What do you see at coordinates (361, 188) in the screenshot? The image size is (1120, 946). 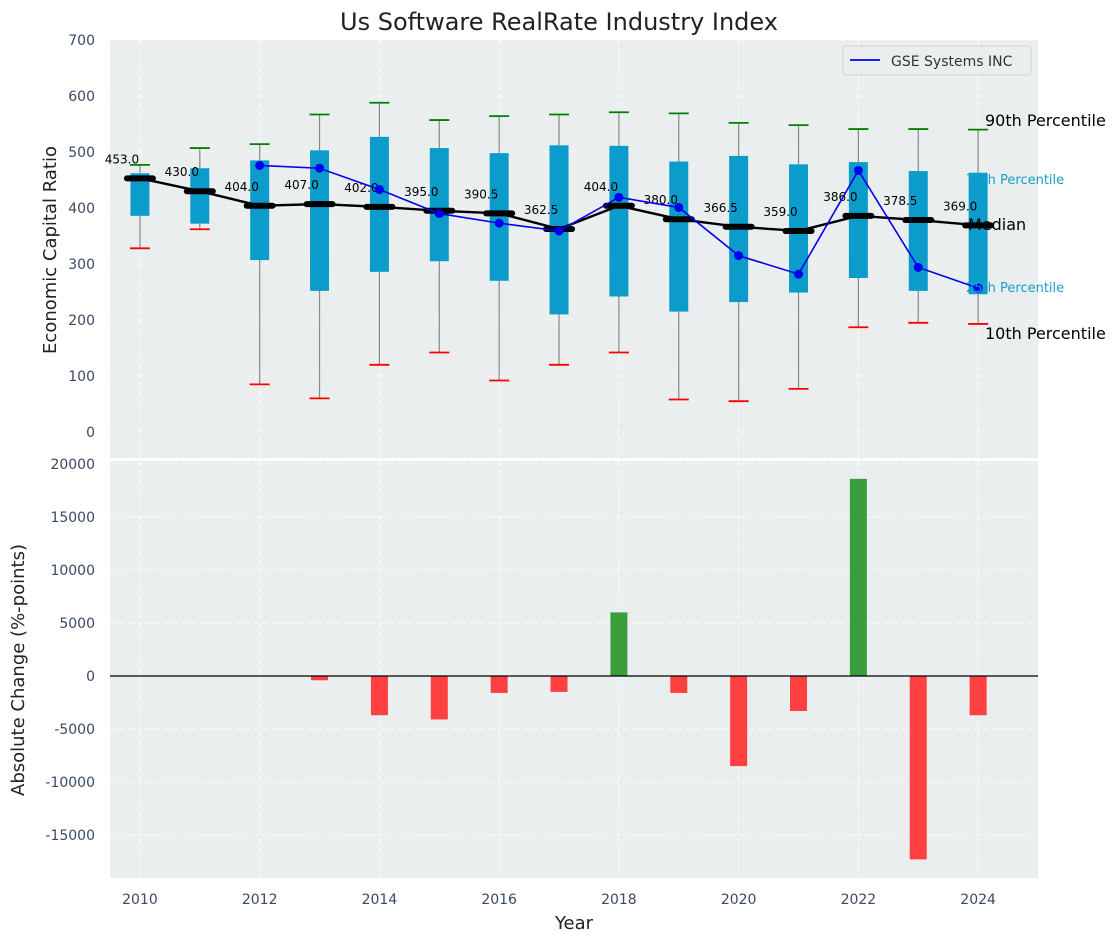 I see `median-value-label: 402.0` at bounding box center [361, 188].